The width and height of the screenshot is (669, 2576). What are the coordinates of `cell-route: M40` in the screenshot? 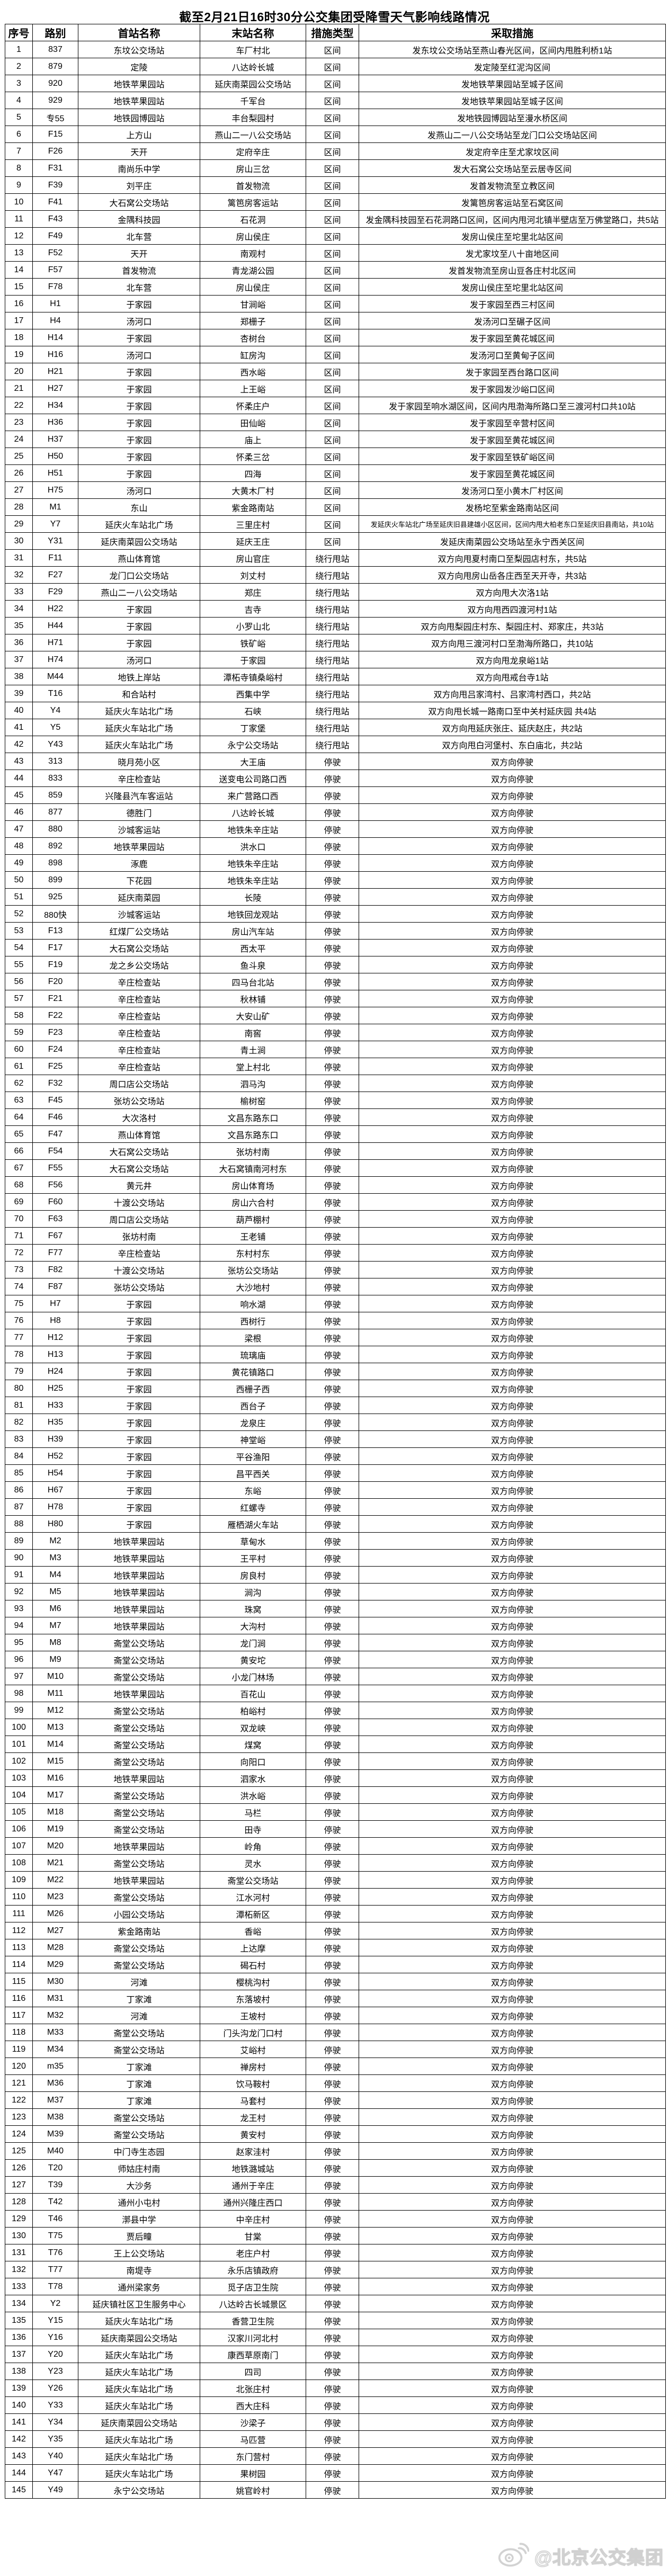 It's located at (55, 2151).